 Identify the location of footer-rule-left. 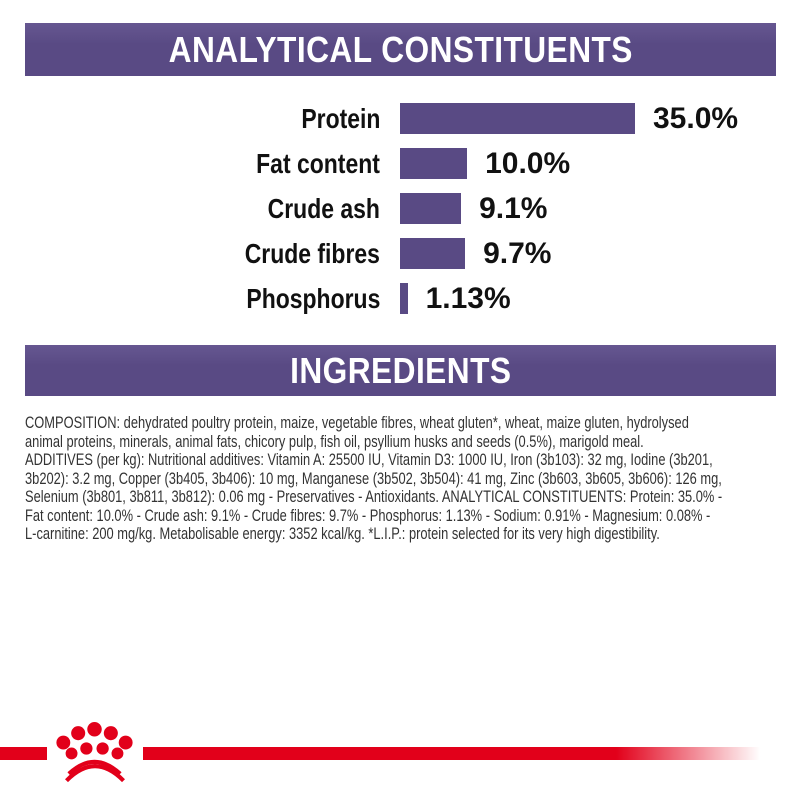
(23, 753).